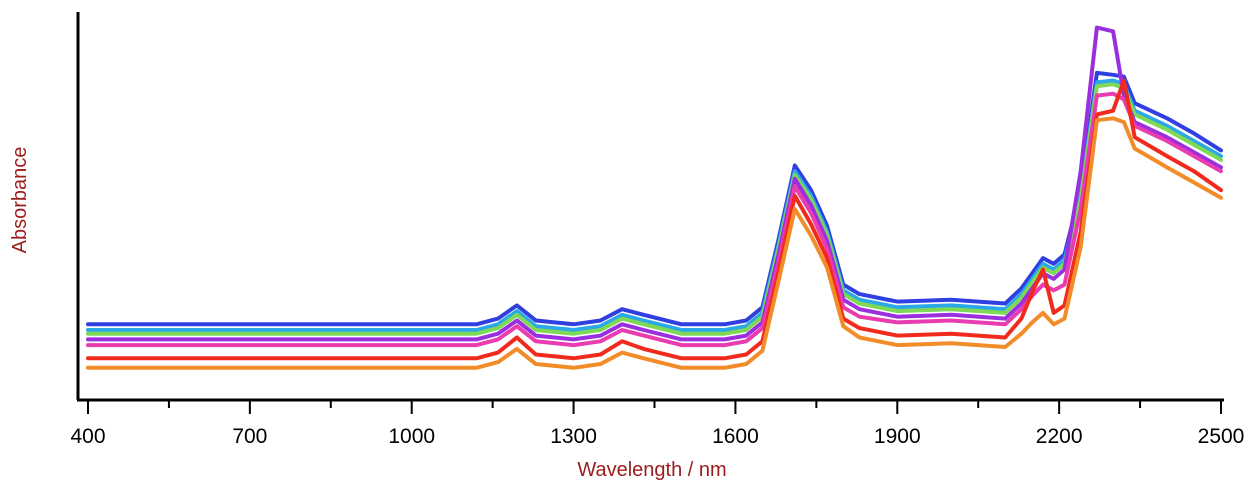  Describe the element at coordinates (87, 436) in the screenshot. I see `x-tick-label: 400` at that location.